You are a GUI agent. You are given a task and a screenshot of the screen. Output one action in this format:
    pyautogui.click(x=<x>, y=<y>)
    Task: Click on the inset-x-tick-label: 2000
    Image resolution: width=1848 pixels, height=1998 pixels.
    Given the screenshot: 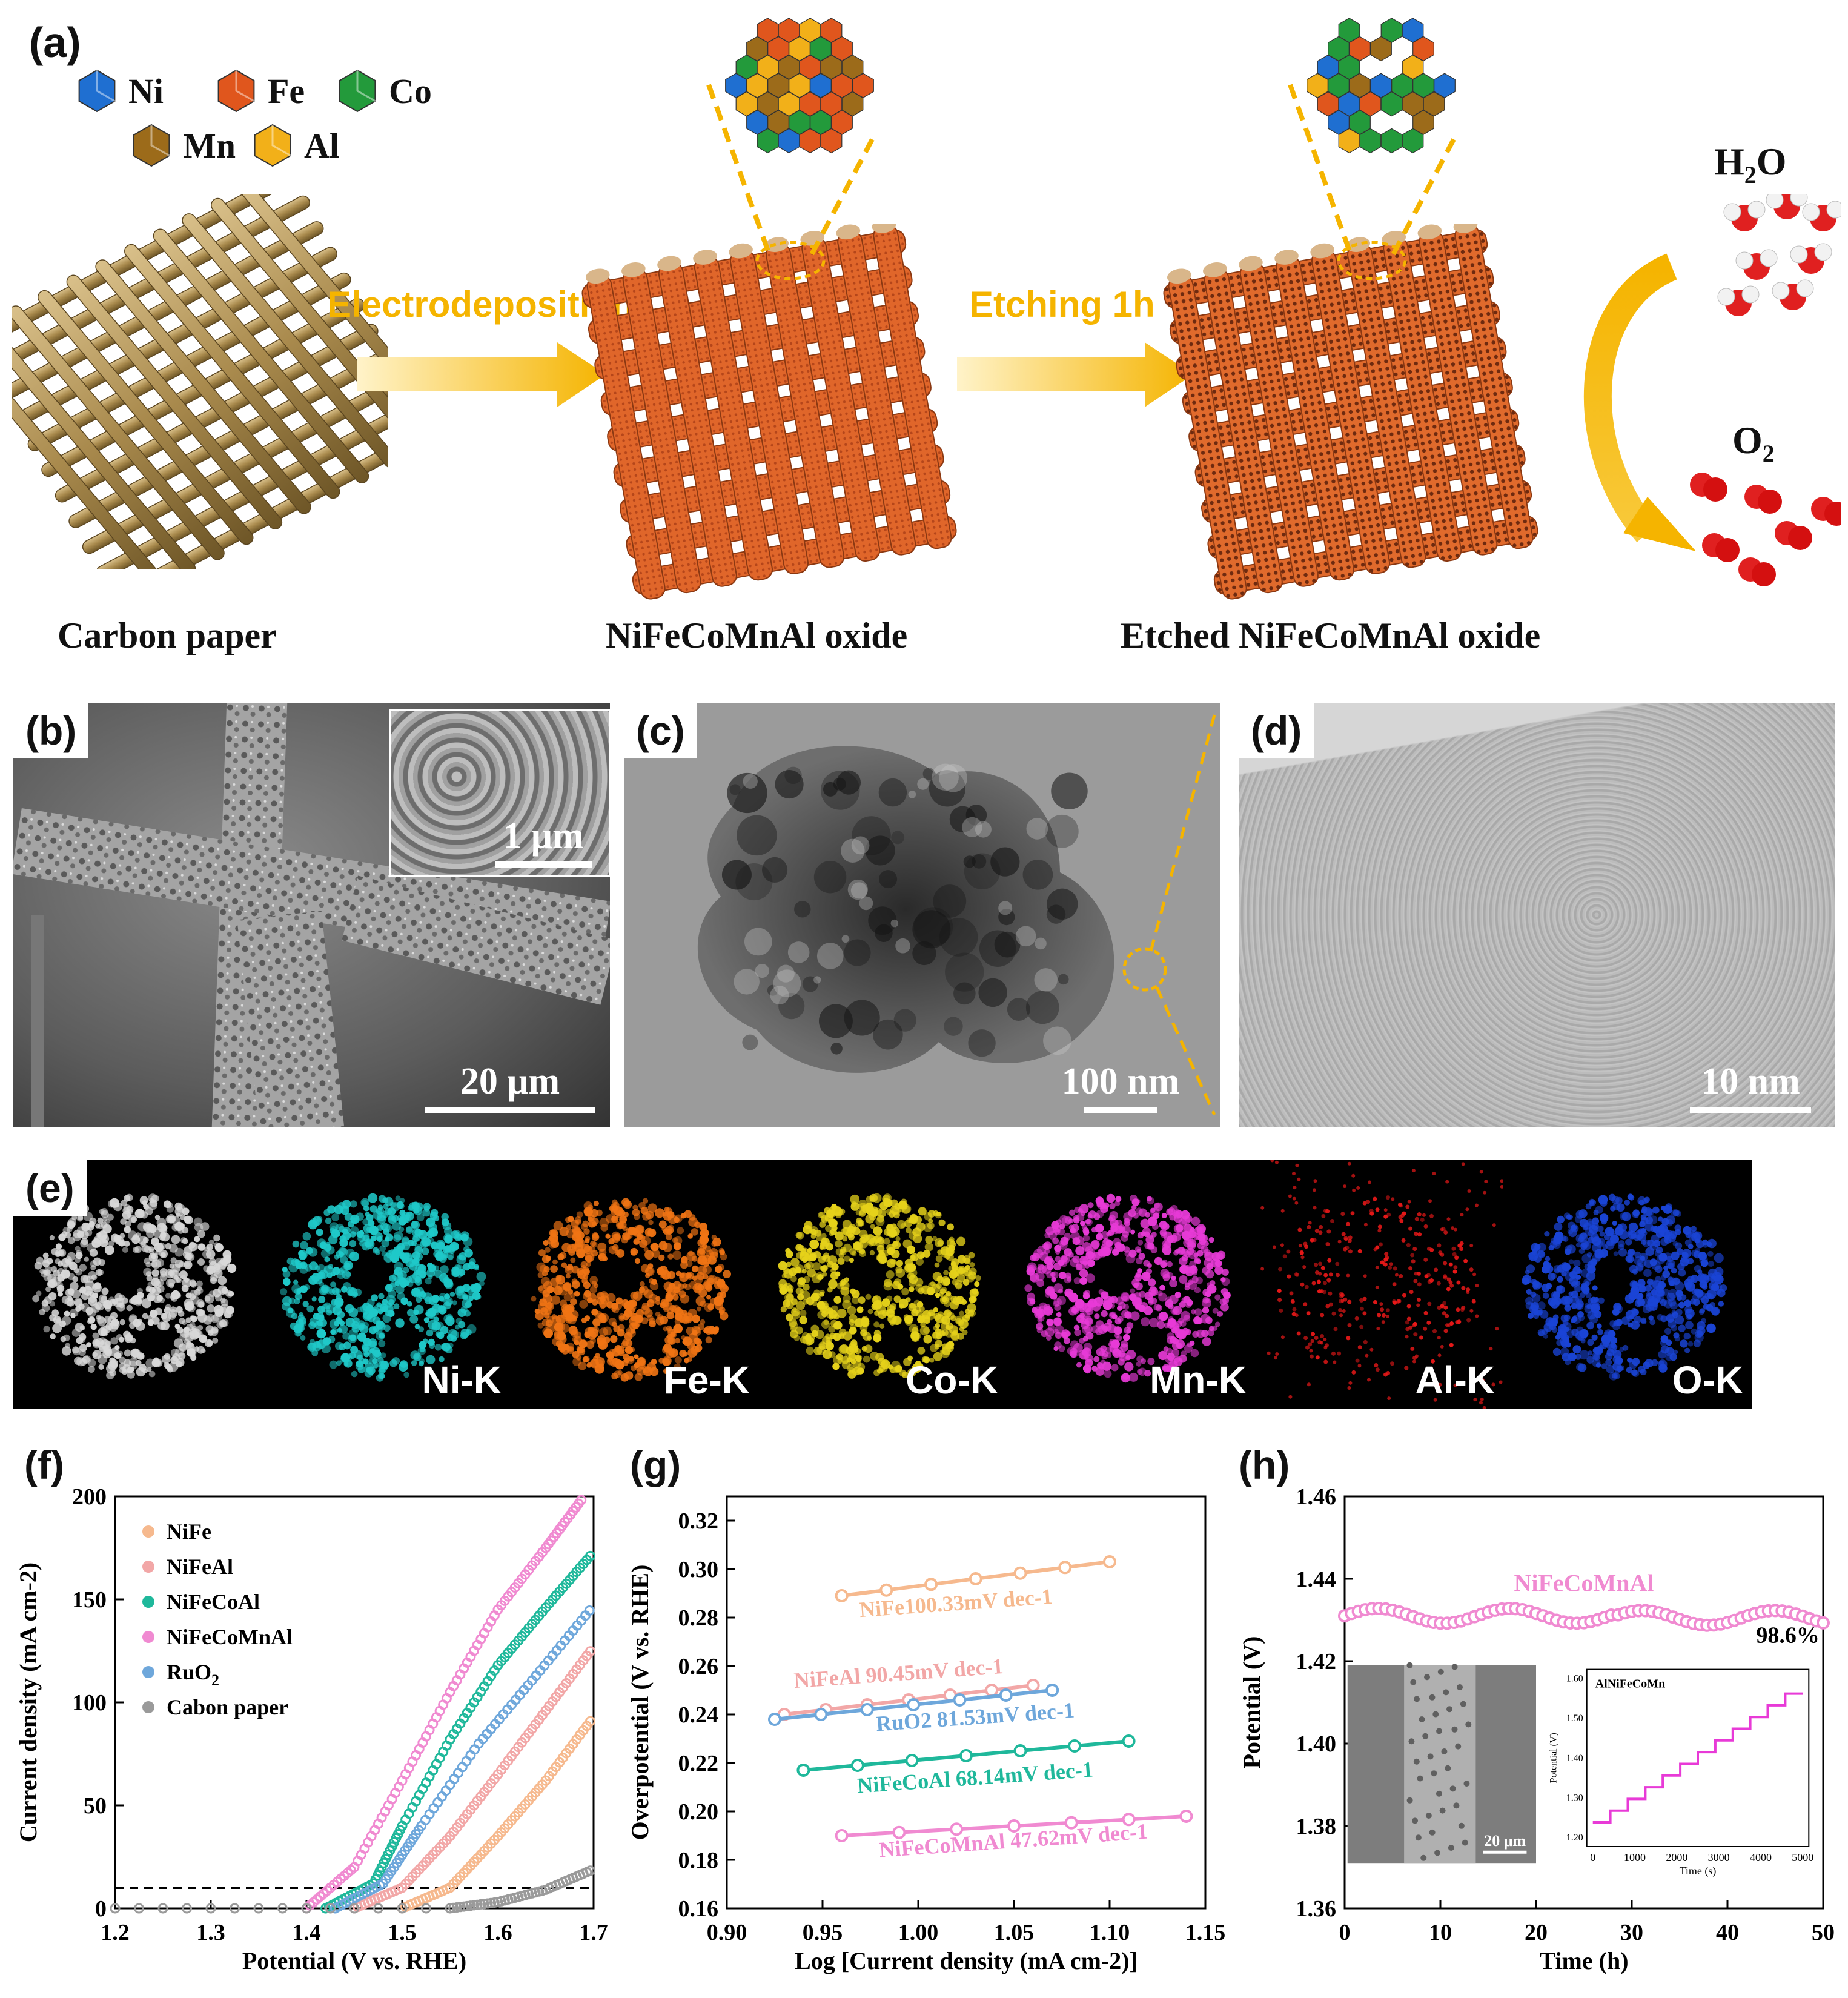 What is the action you would take?
    pyautogui.click(x=1676, y=1857)
    